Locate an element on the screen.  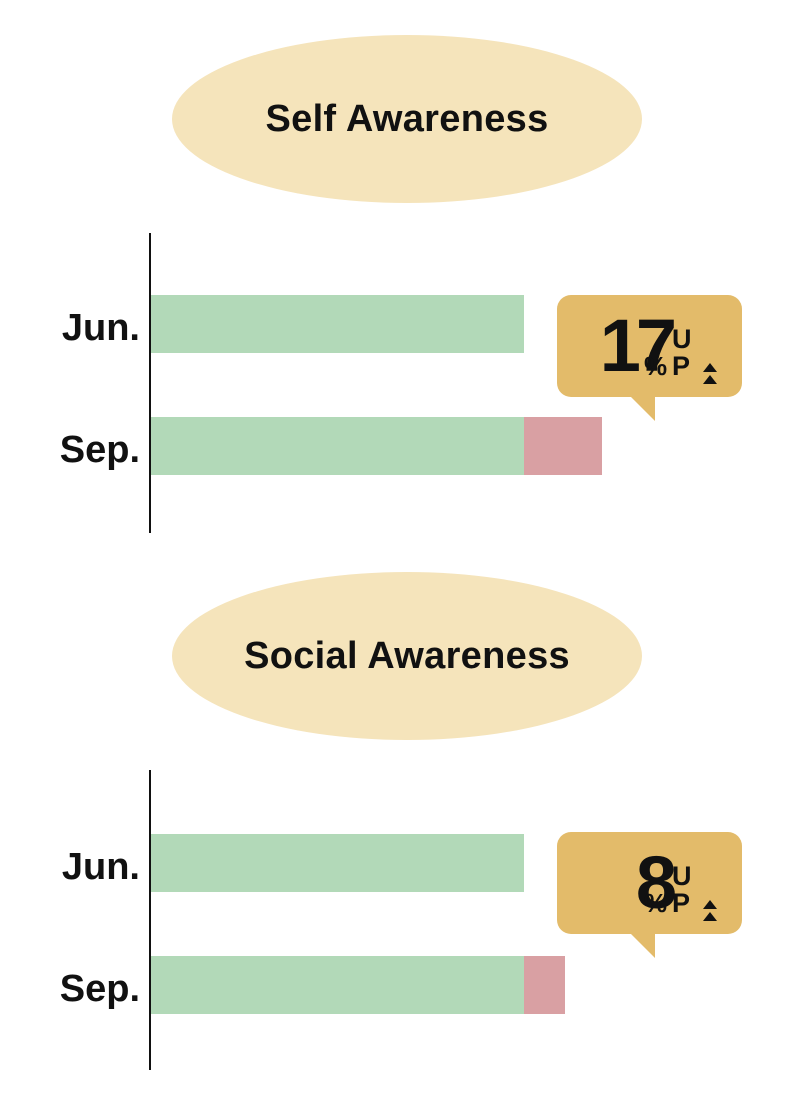
title-oval: Self Awareness is located at coordinates (407, 119).